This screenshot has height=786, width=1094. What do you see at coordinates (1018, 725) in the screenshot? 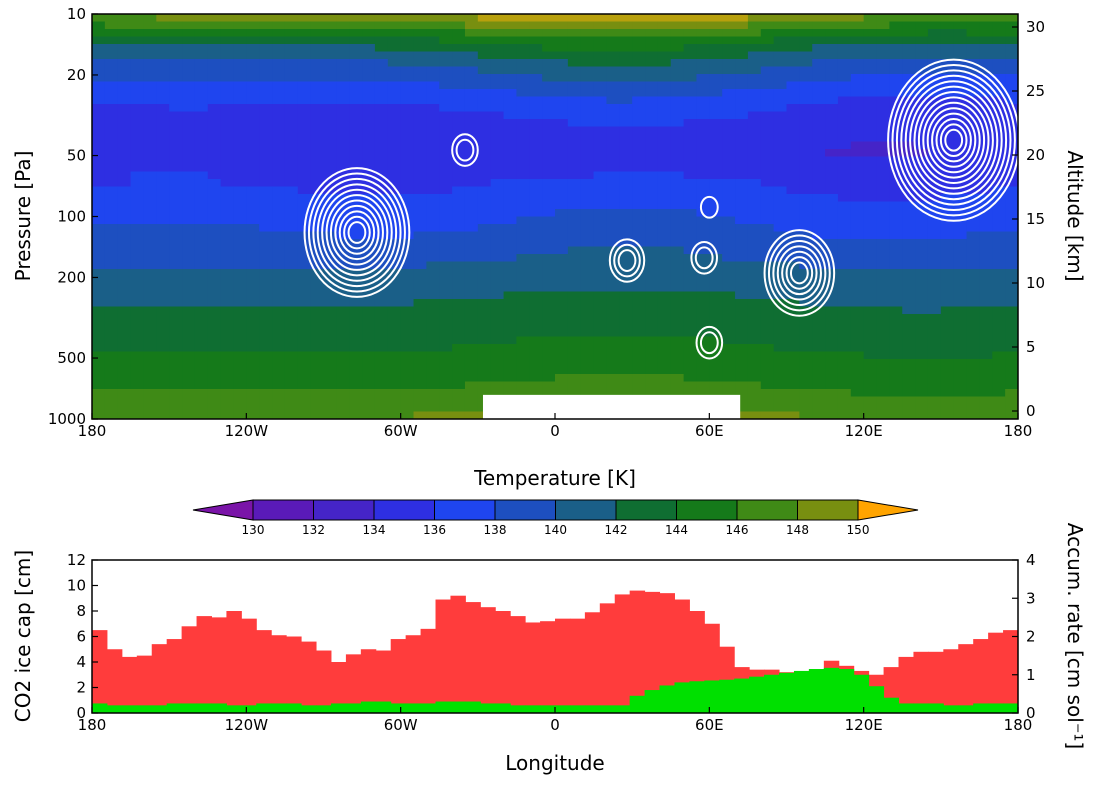
I see `x-tick-label: 180` at bounding box center [1018, 725].